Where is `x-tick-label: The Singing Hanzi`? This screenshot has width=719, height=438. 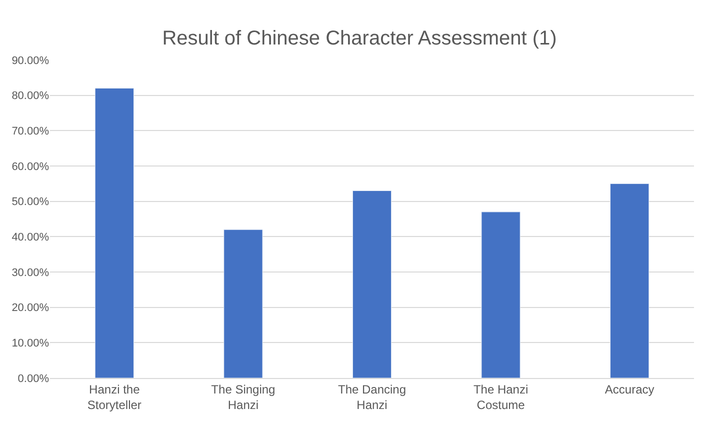 x-tick-label: The Singing Hanzi is located at coordinates (243, 397).